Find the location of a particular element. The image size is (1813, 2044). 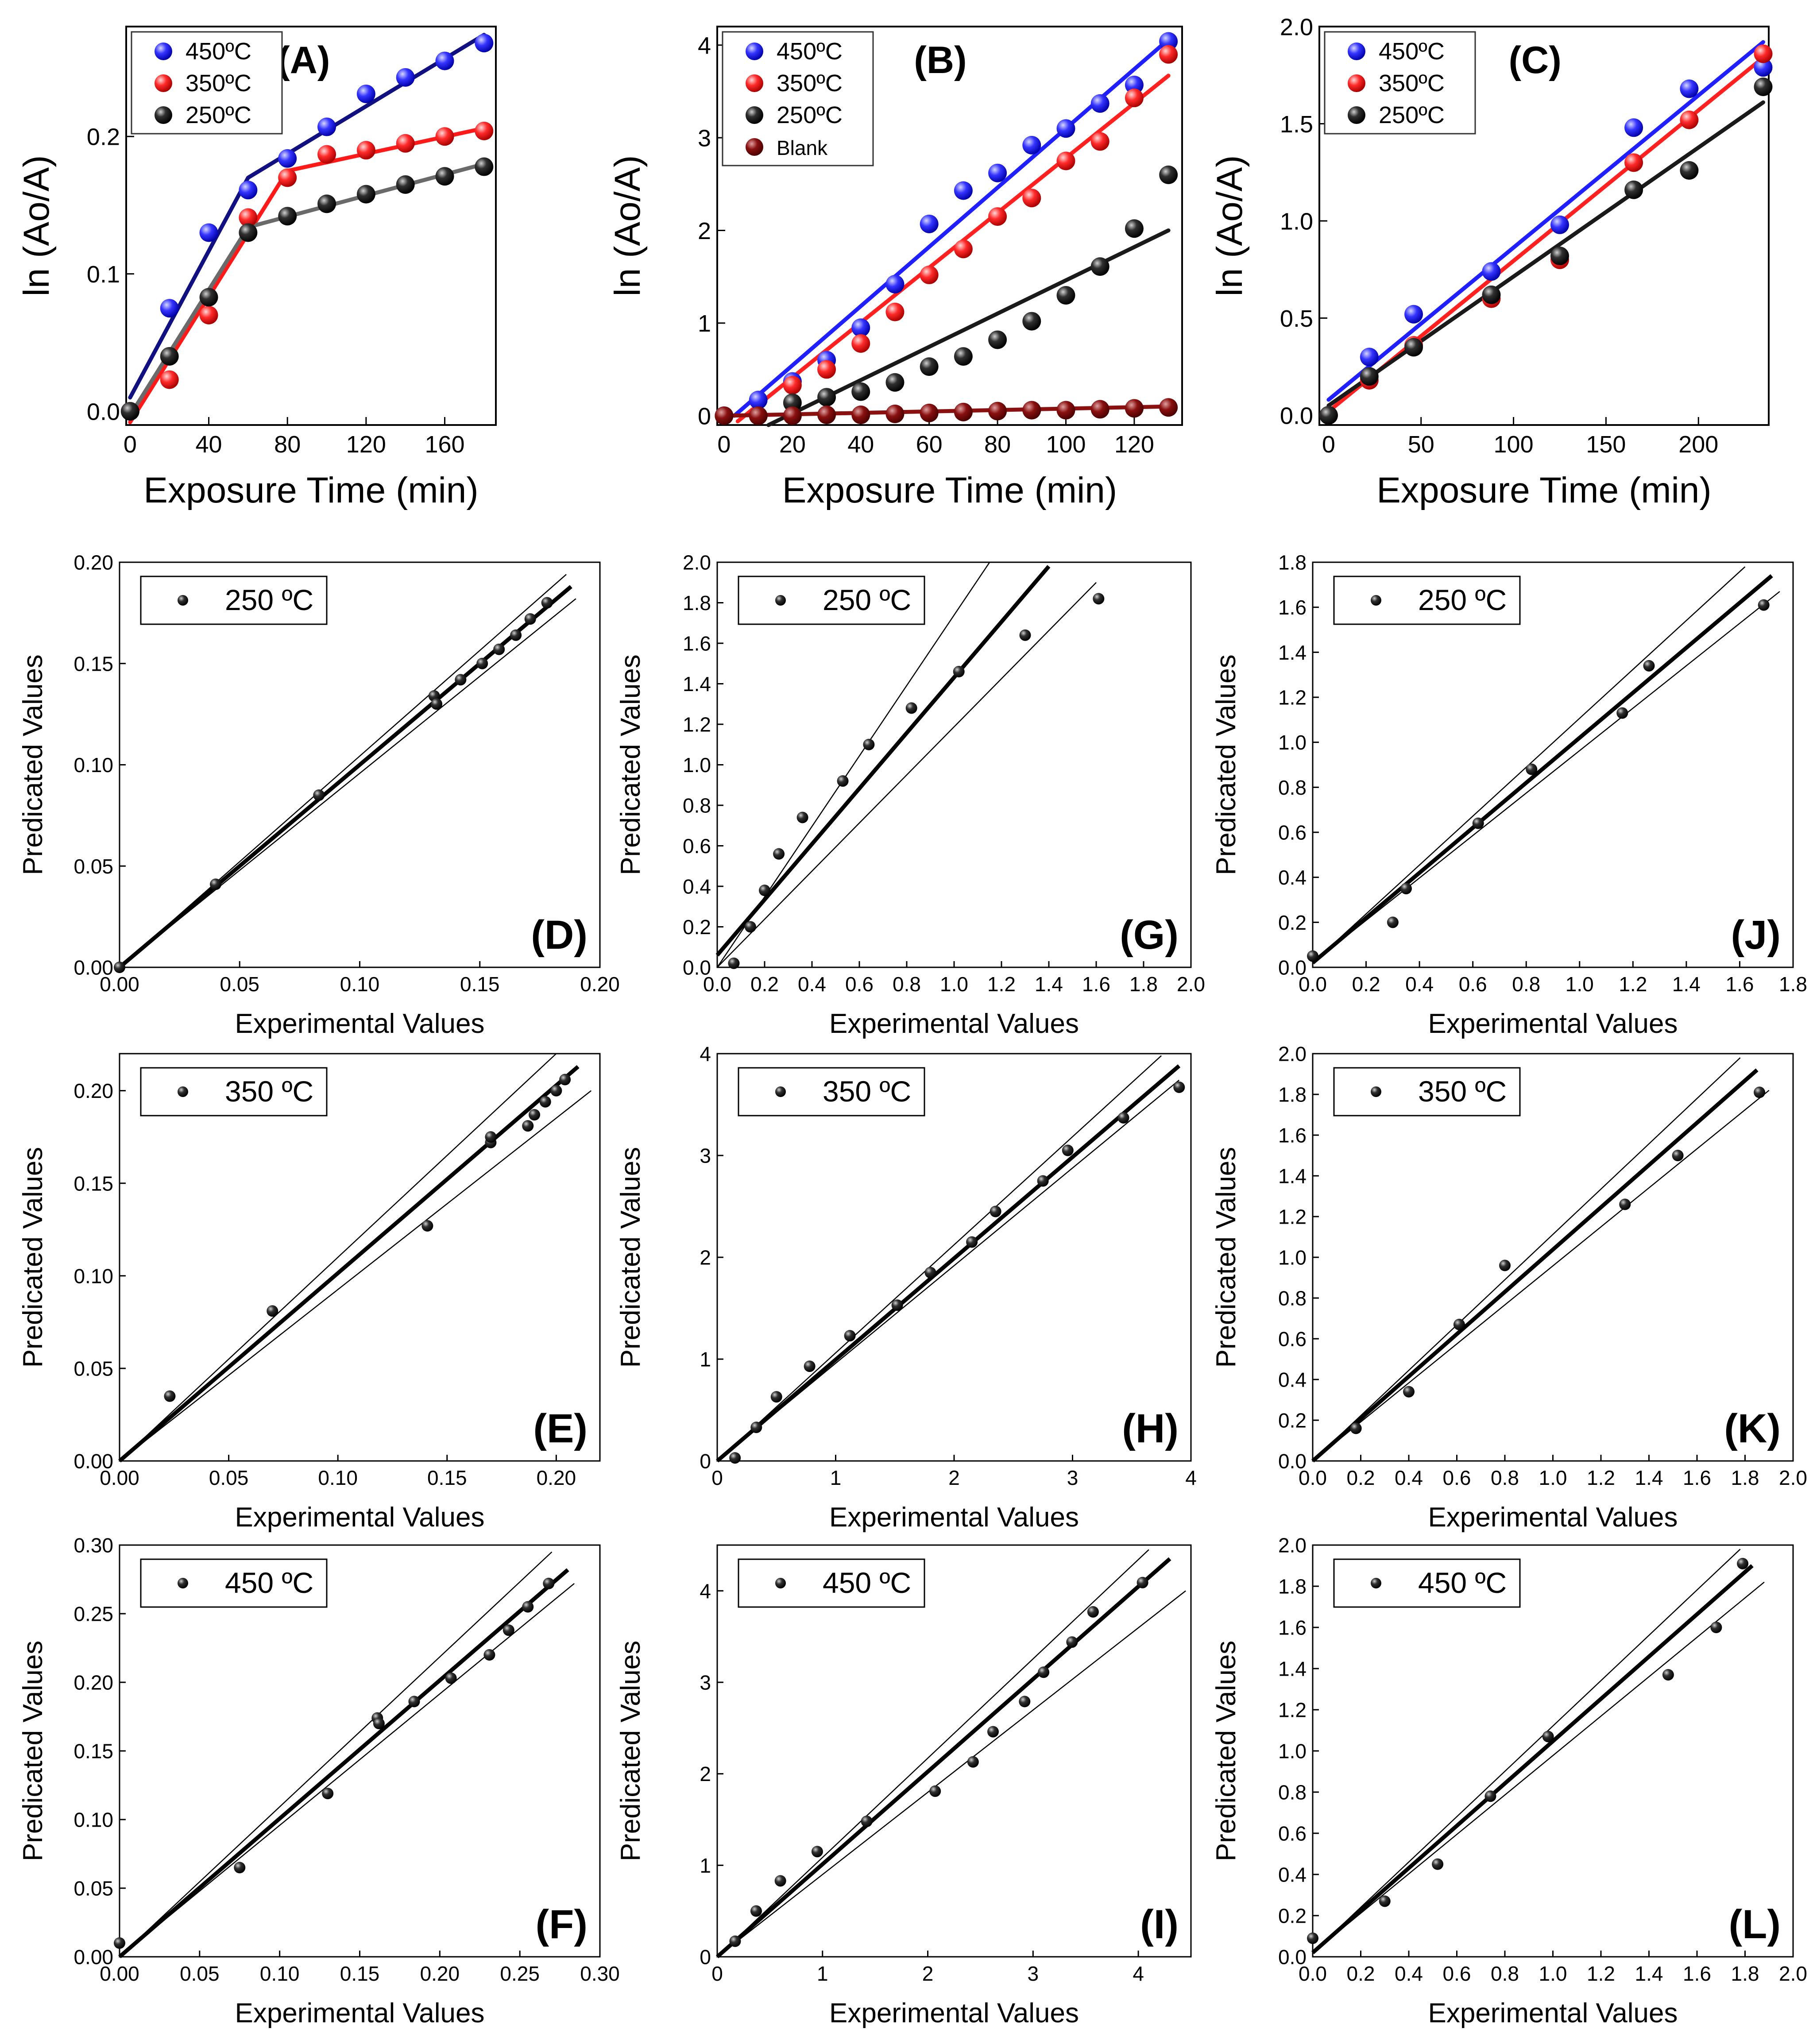

x-tick-label: 0.0 is located at coordinates (1313, 1478).